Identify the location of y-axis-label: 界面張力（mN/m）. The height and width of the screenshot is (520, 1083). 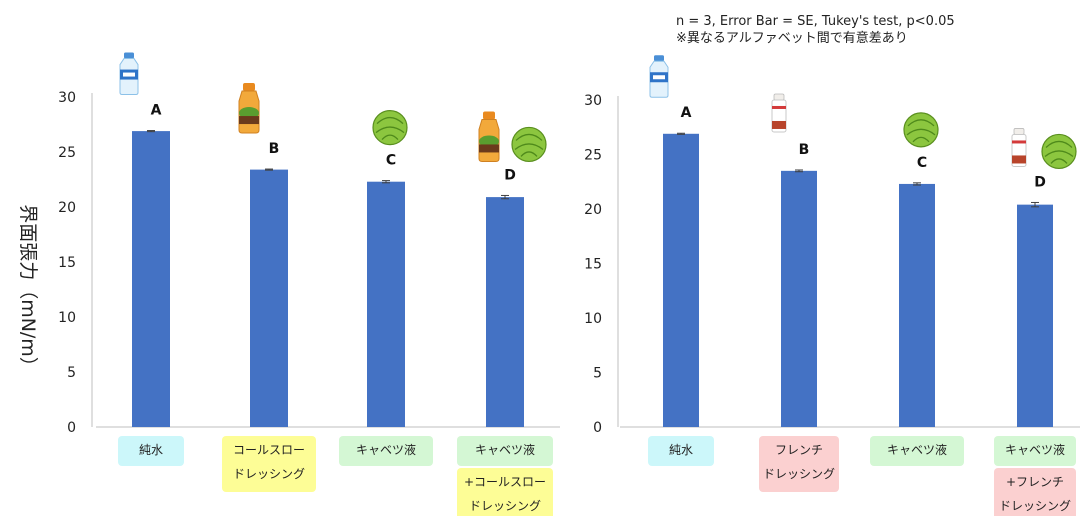
(28, 290).